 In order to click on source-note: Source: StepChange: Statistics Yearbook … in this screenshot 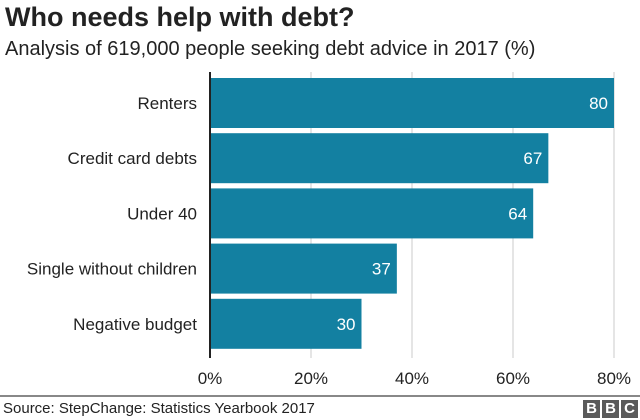, I will do `click(159, 408)`.